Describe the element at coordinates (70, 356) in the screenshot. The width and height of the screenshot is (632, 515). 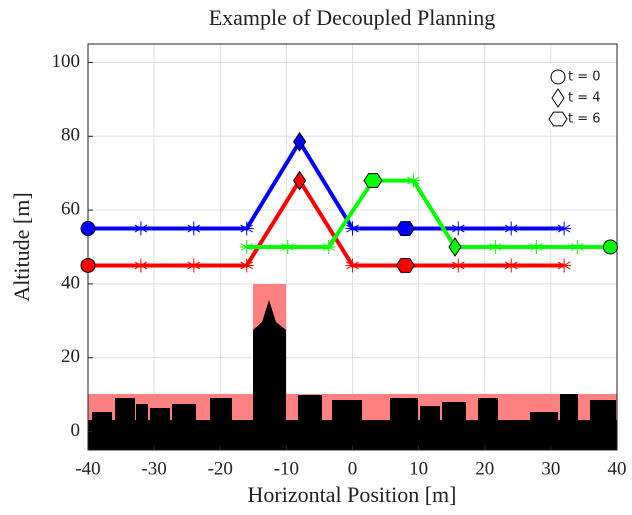
I see `y-tick-label: 20` at that location.